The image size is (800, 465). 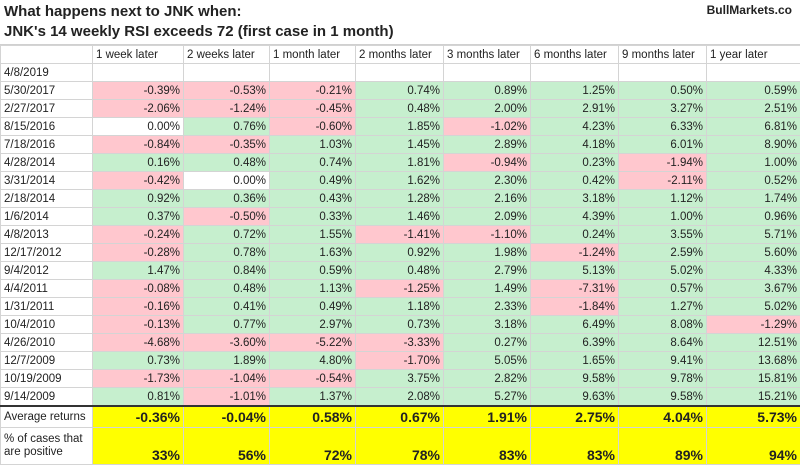 What do you see at coordinates (487, 289) in the screenshot?
I see `return-cell: 1.49%` at bounding box center [487, 289].